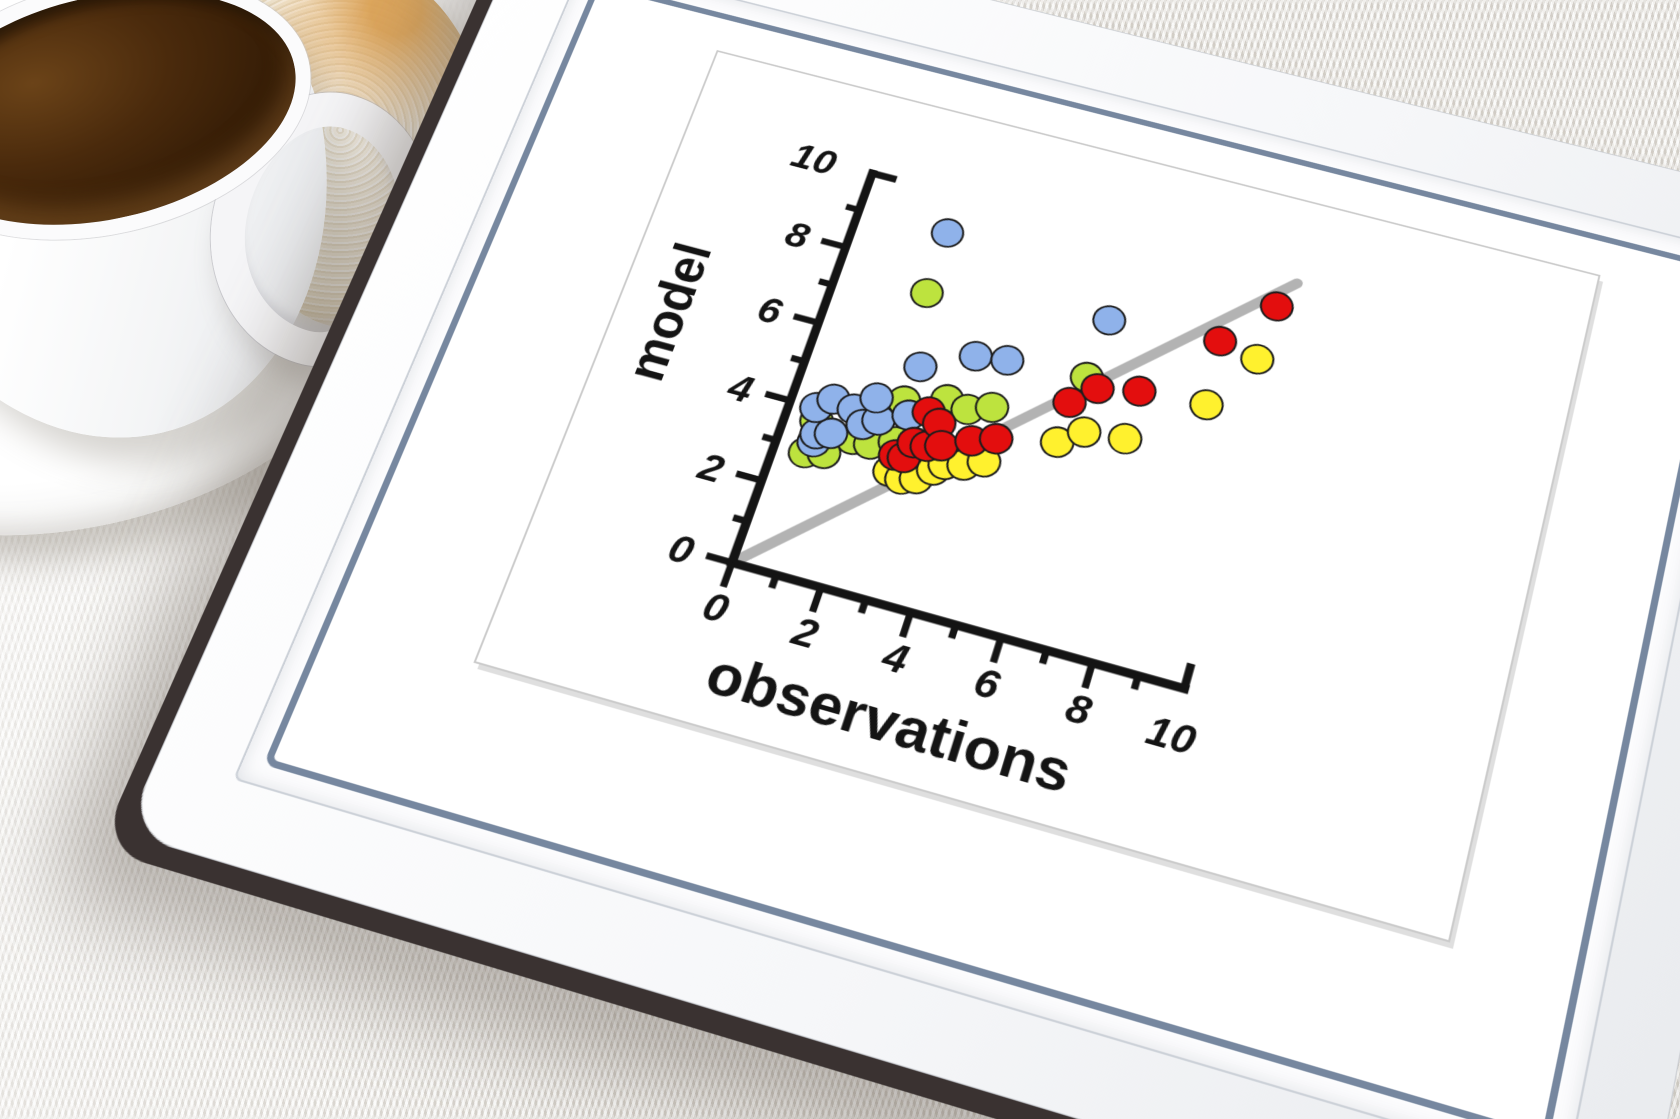  Describe the element at coordinates (667, 312) in the screenshot. I see `y-axis-title: model` at that location.